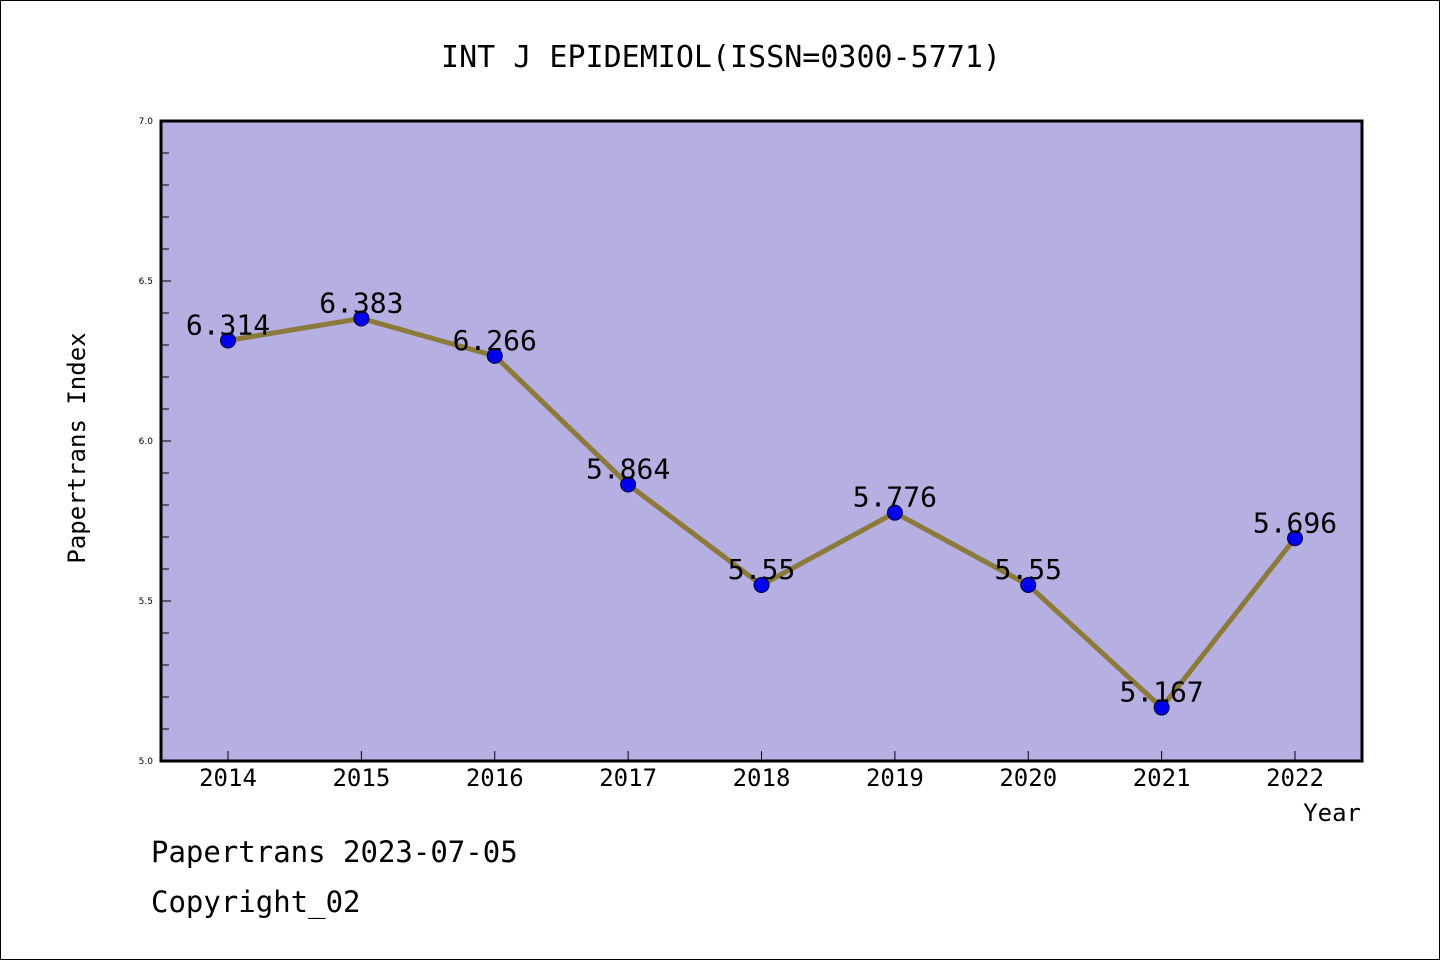 The width and height of the screenshot is (1440, 961). Describe the element at coordinates (155, 442) in the screenshot. I see `y-axis: 5.0 5.5 6.0 6.5 7.0` at that location.